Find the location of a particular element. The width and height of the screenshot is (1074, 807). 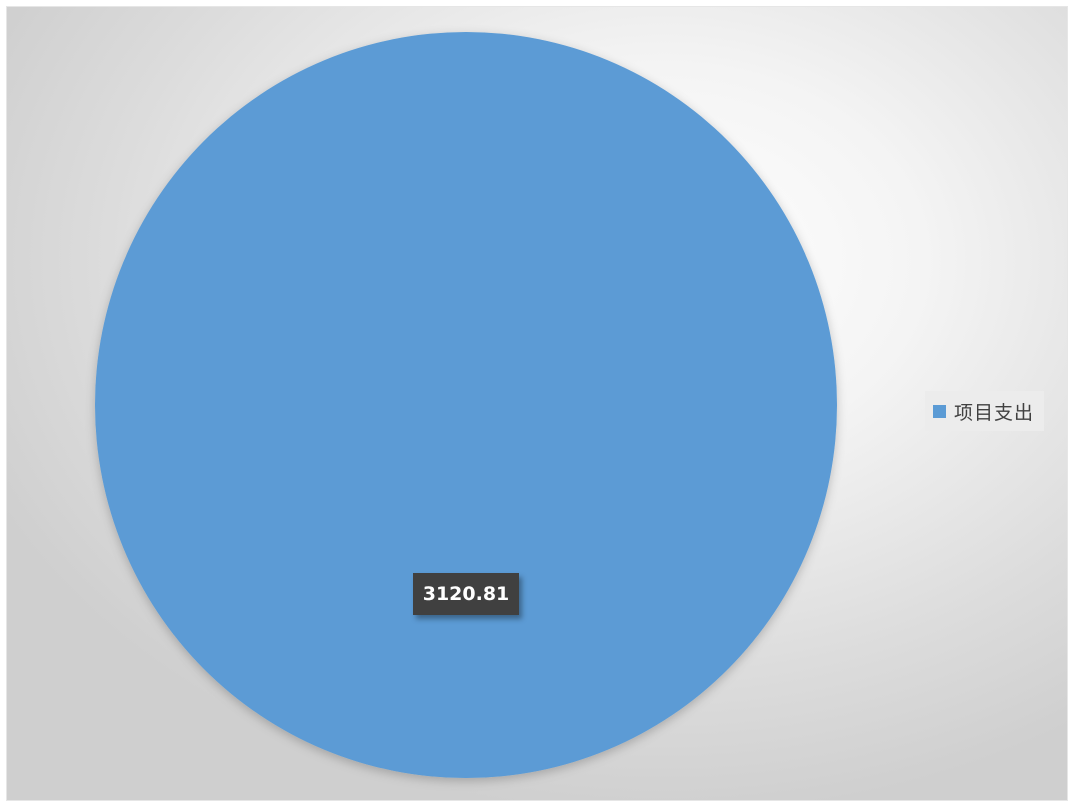

data-label: 3120.81 is located at coordinates (466, 594).